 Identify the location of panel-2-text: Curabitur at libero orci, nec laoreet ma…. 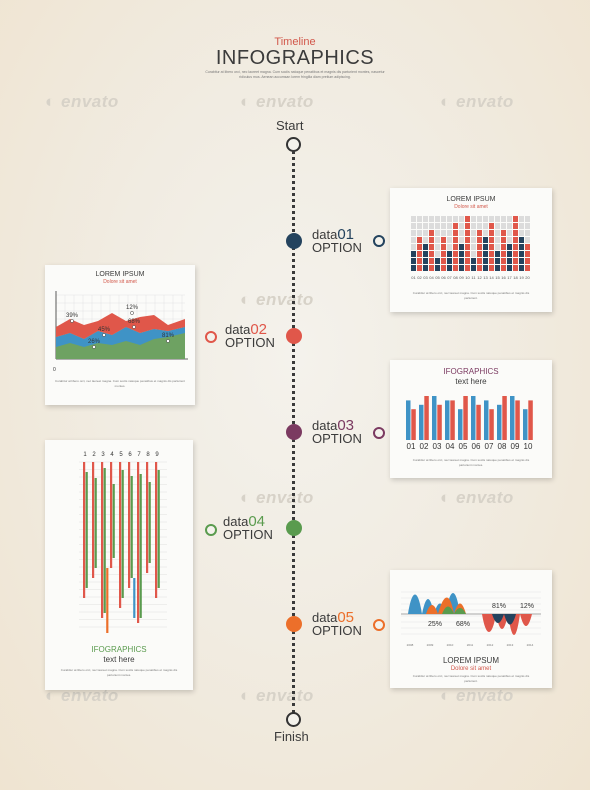
(120, 383).